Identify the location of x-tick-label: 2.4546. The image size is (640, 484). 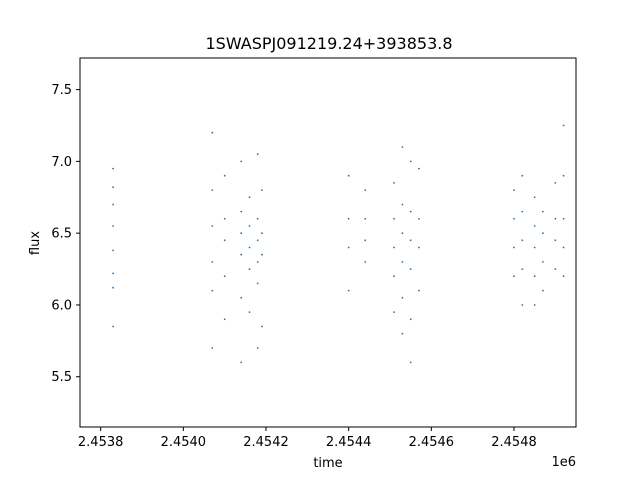
(432, 442).